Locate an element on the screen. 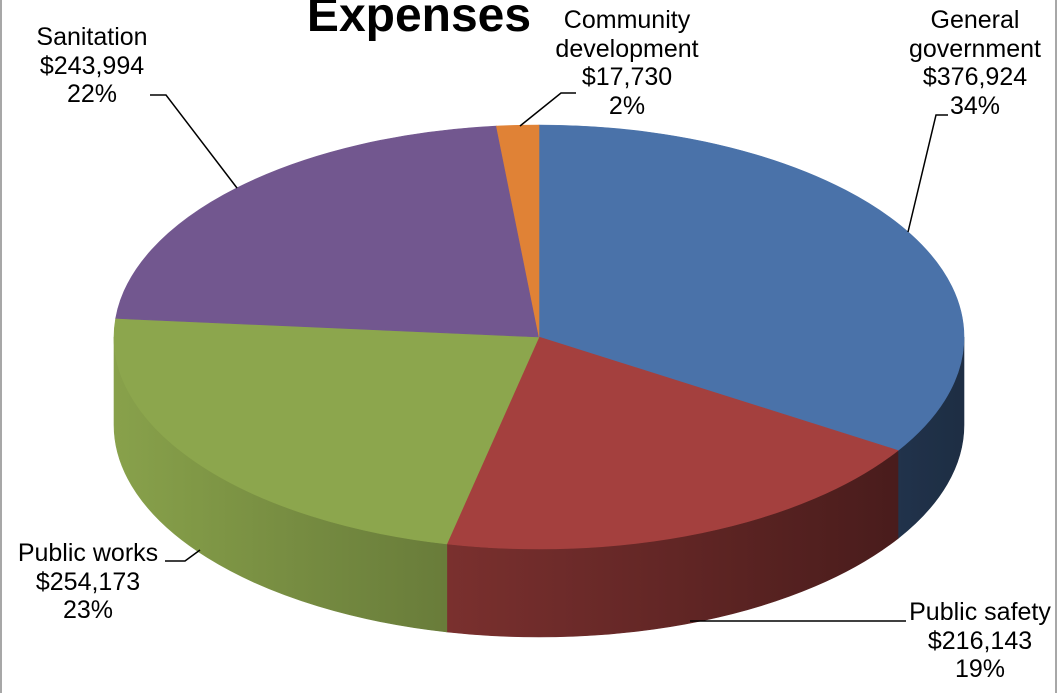 Image resolution: width=1058 pixels, height=693 pixels. pie-slice-public-works is located at coordinates (326, 431).